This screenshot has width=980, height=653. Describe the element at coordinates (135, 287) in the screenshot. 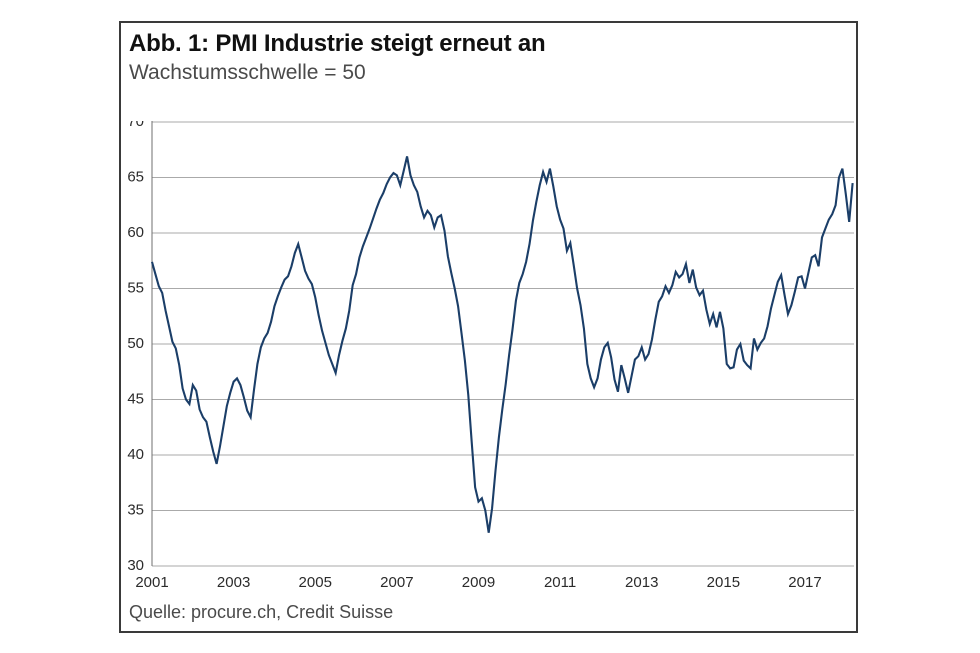

I see `y-axis-tick-label: 55` at that location.